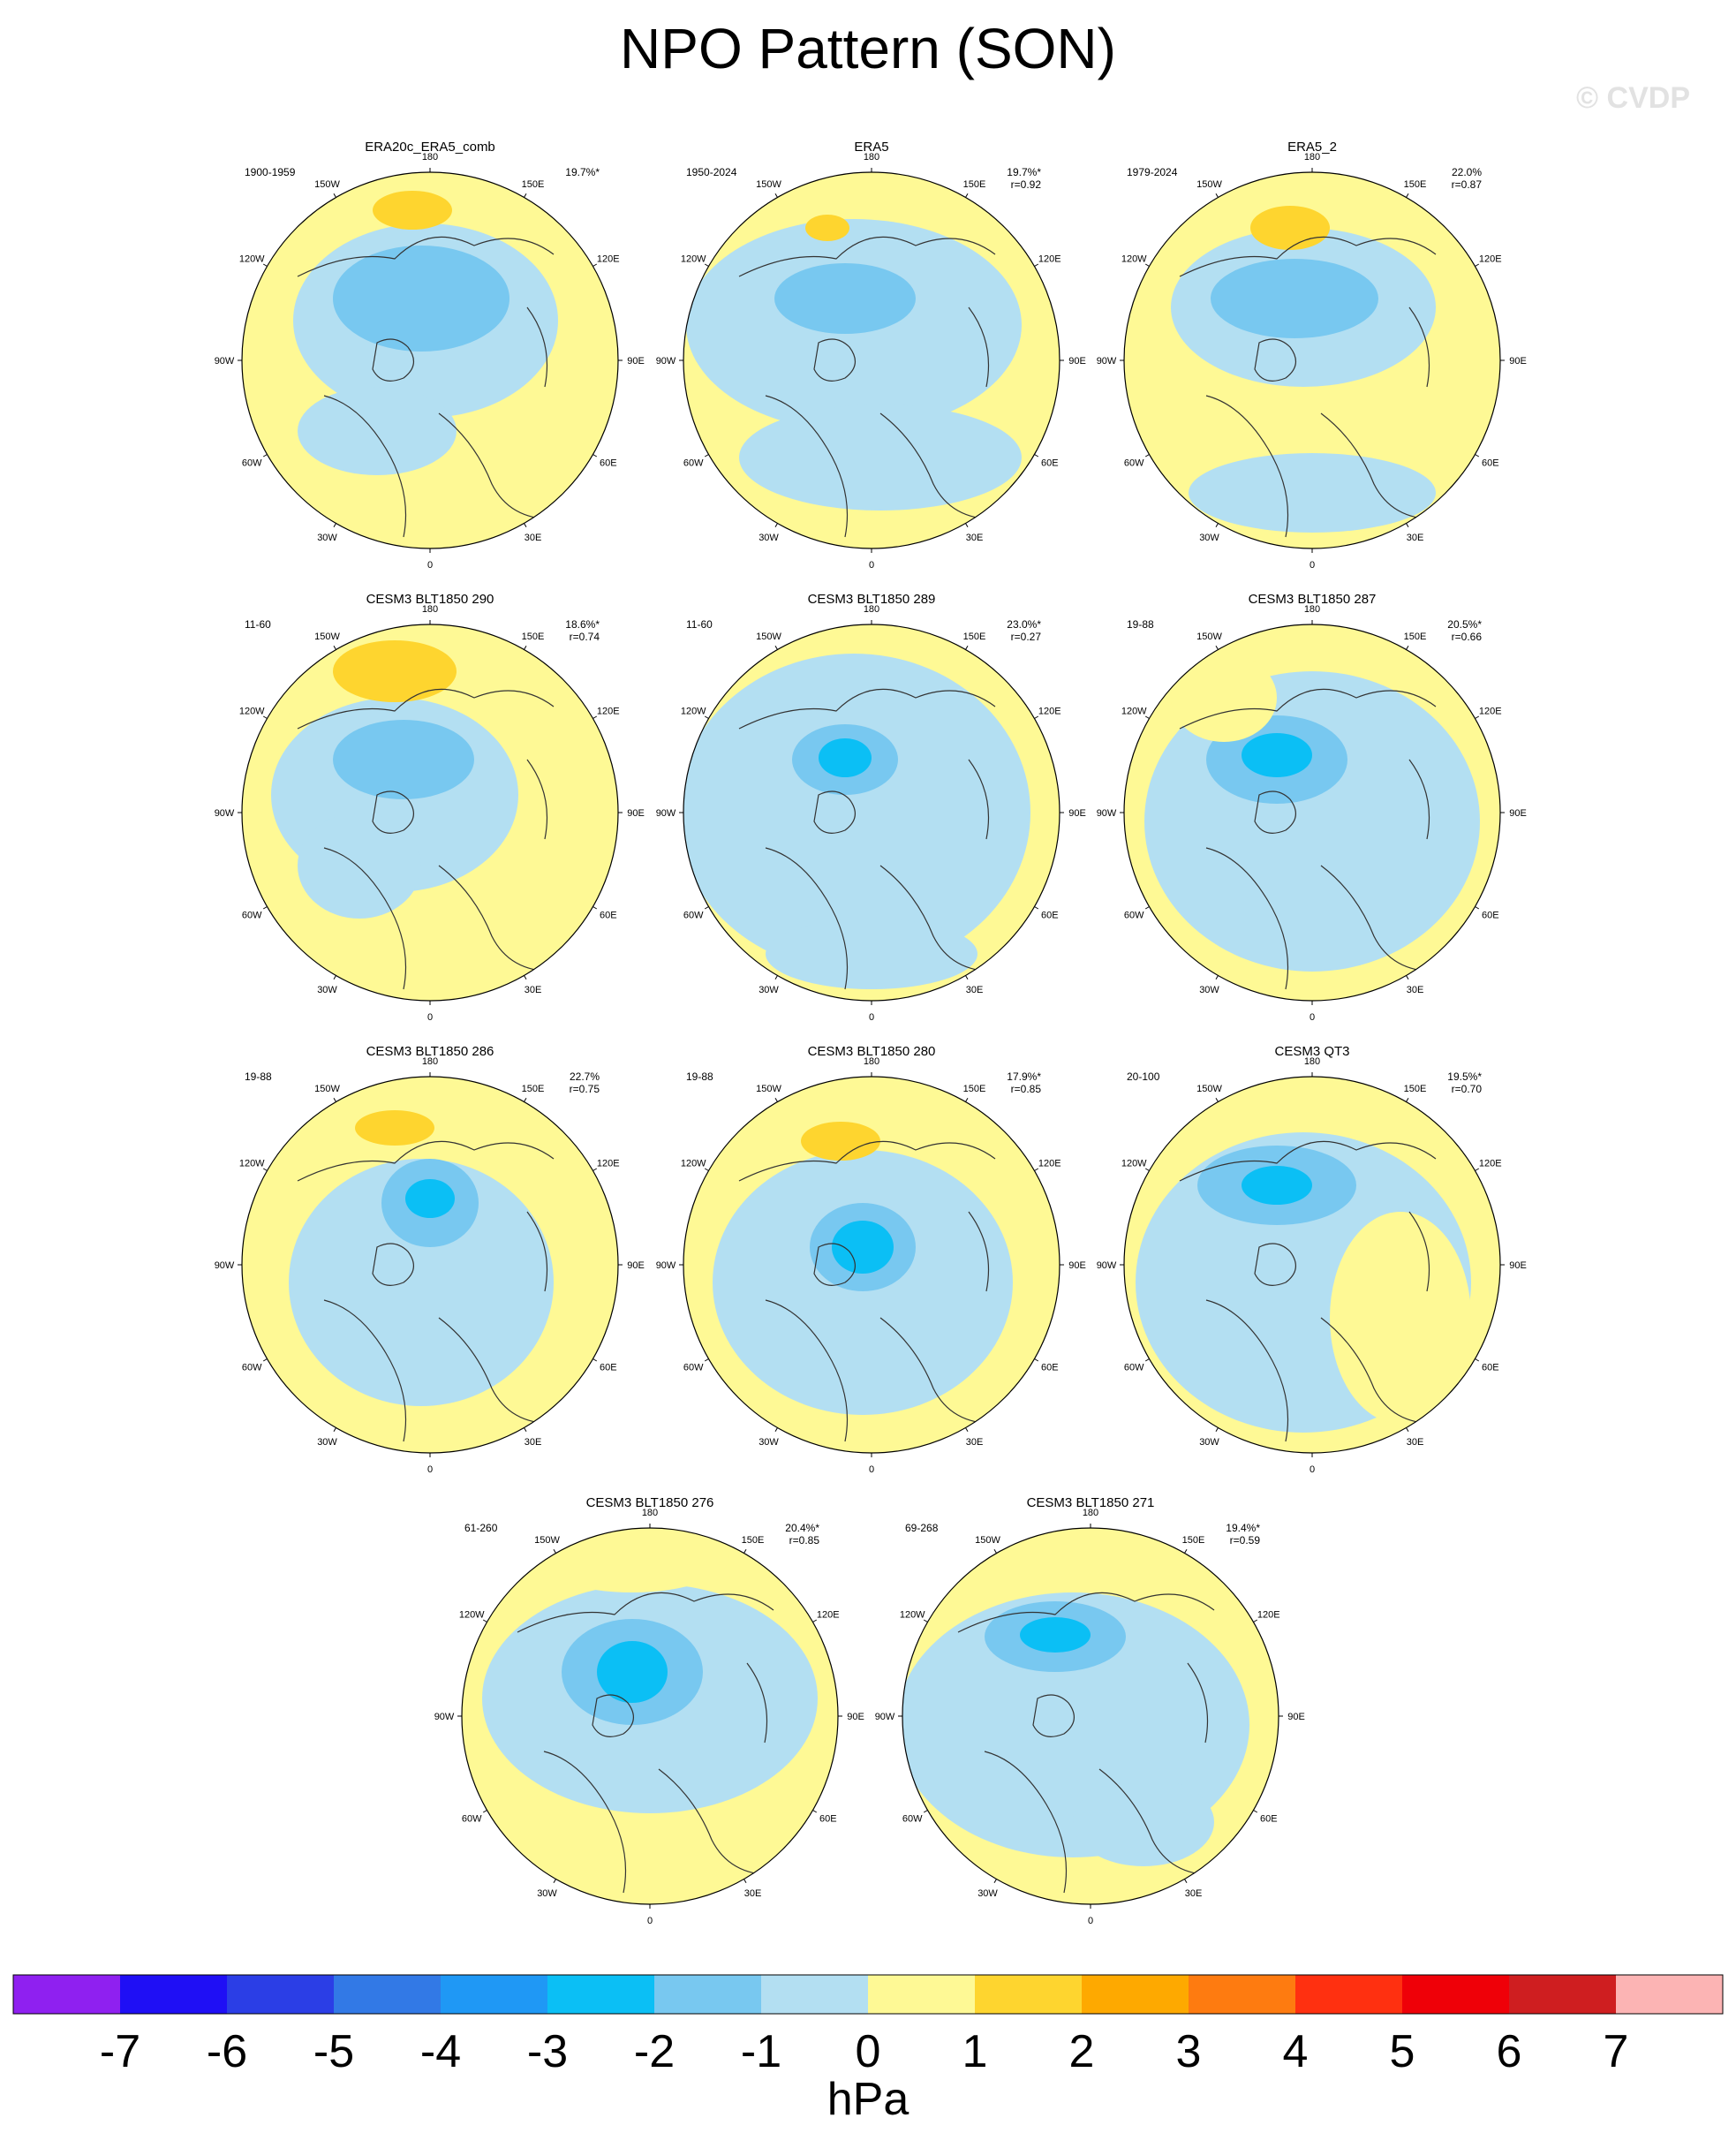  Describe the element at coordinates (869, 2051) in the screenshot. I see `colorbar-tick-label: 0` at that location.